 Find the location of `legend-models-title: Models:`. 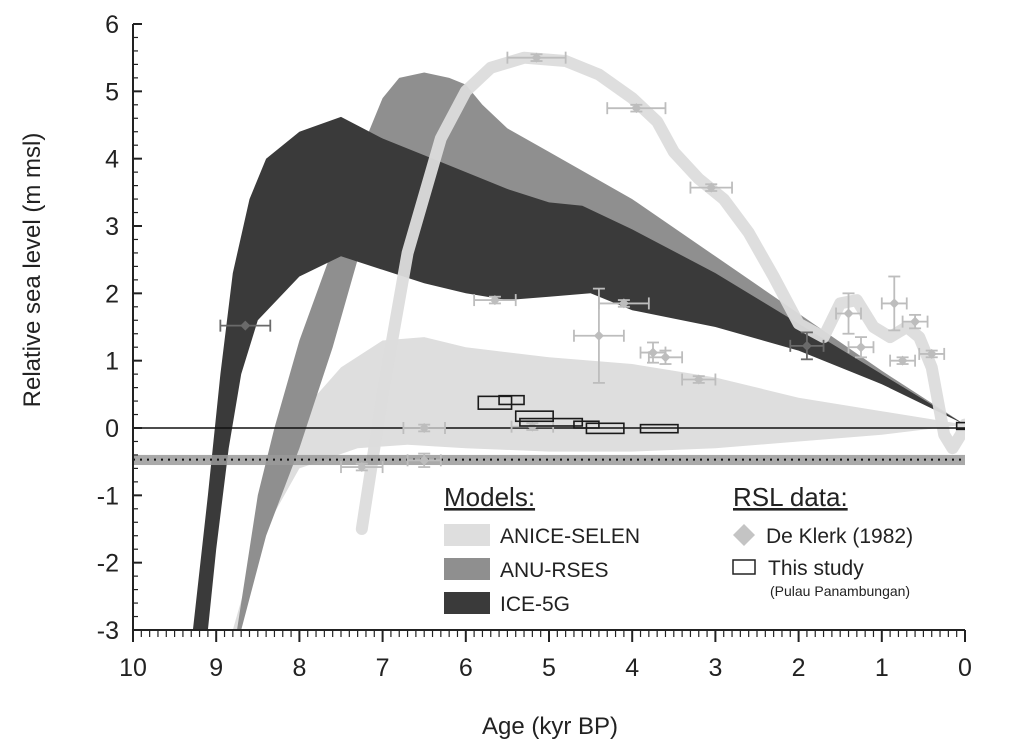

legend-models-title: Models: is located at coordinates (489, 497).